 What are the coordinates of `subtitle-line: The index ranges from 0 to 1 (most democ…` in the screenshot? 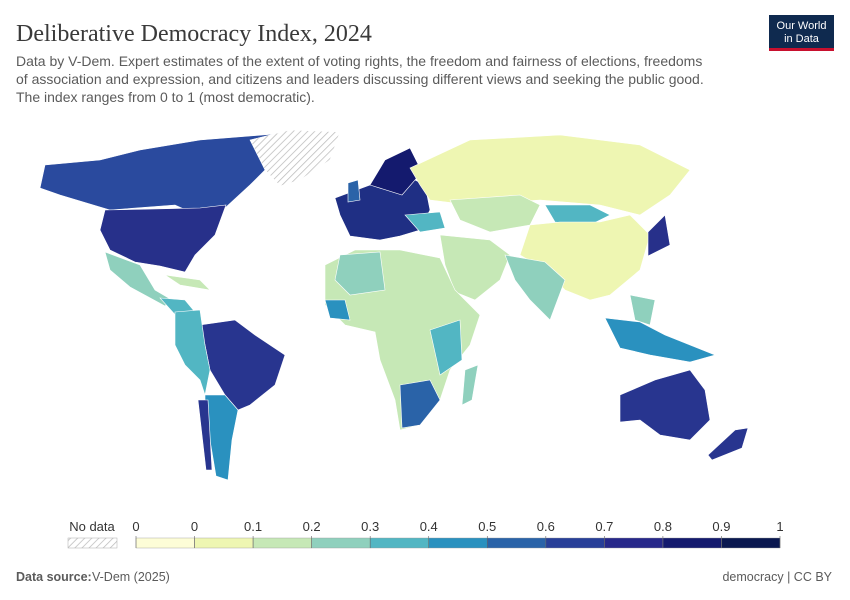 It's located at (165, 97).